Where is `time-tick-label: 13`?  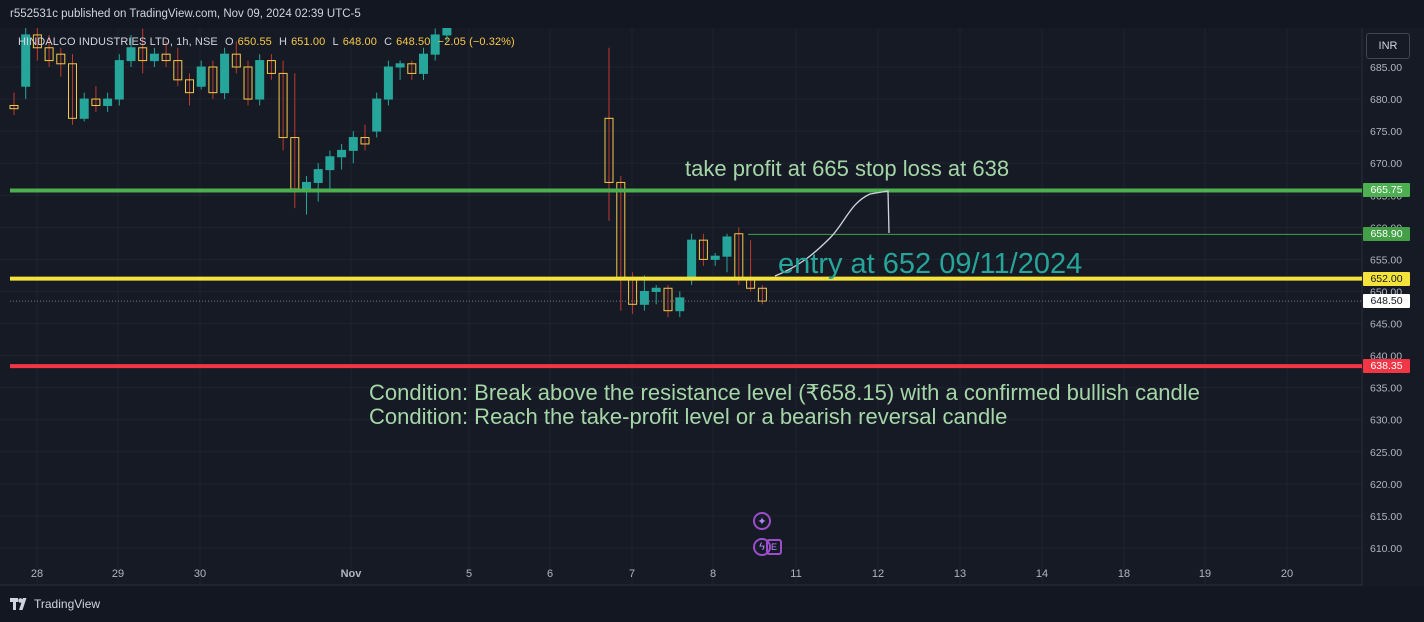
time-tick-label: 13 is located at coordinates (960, 574).